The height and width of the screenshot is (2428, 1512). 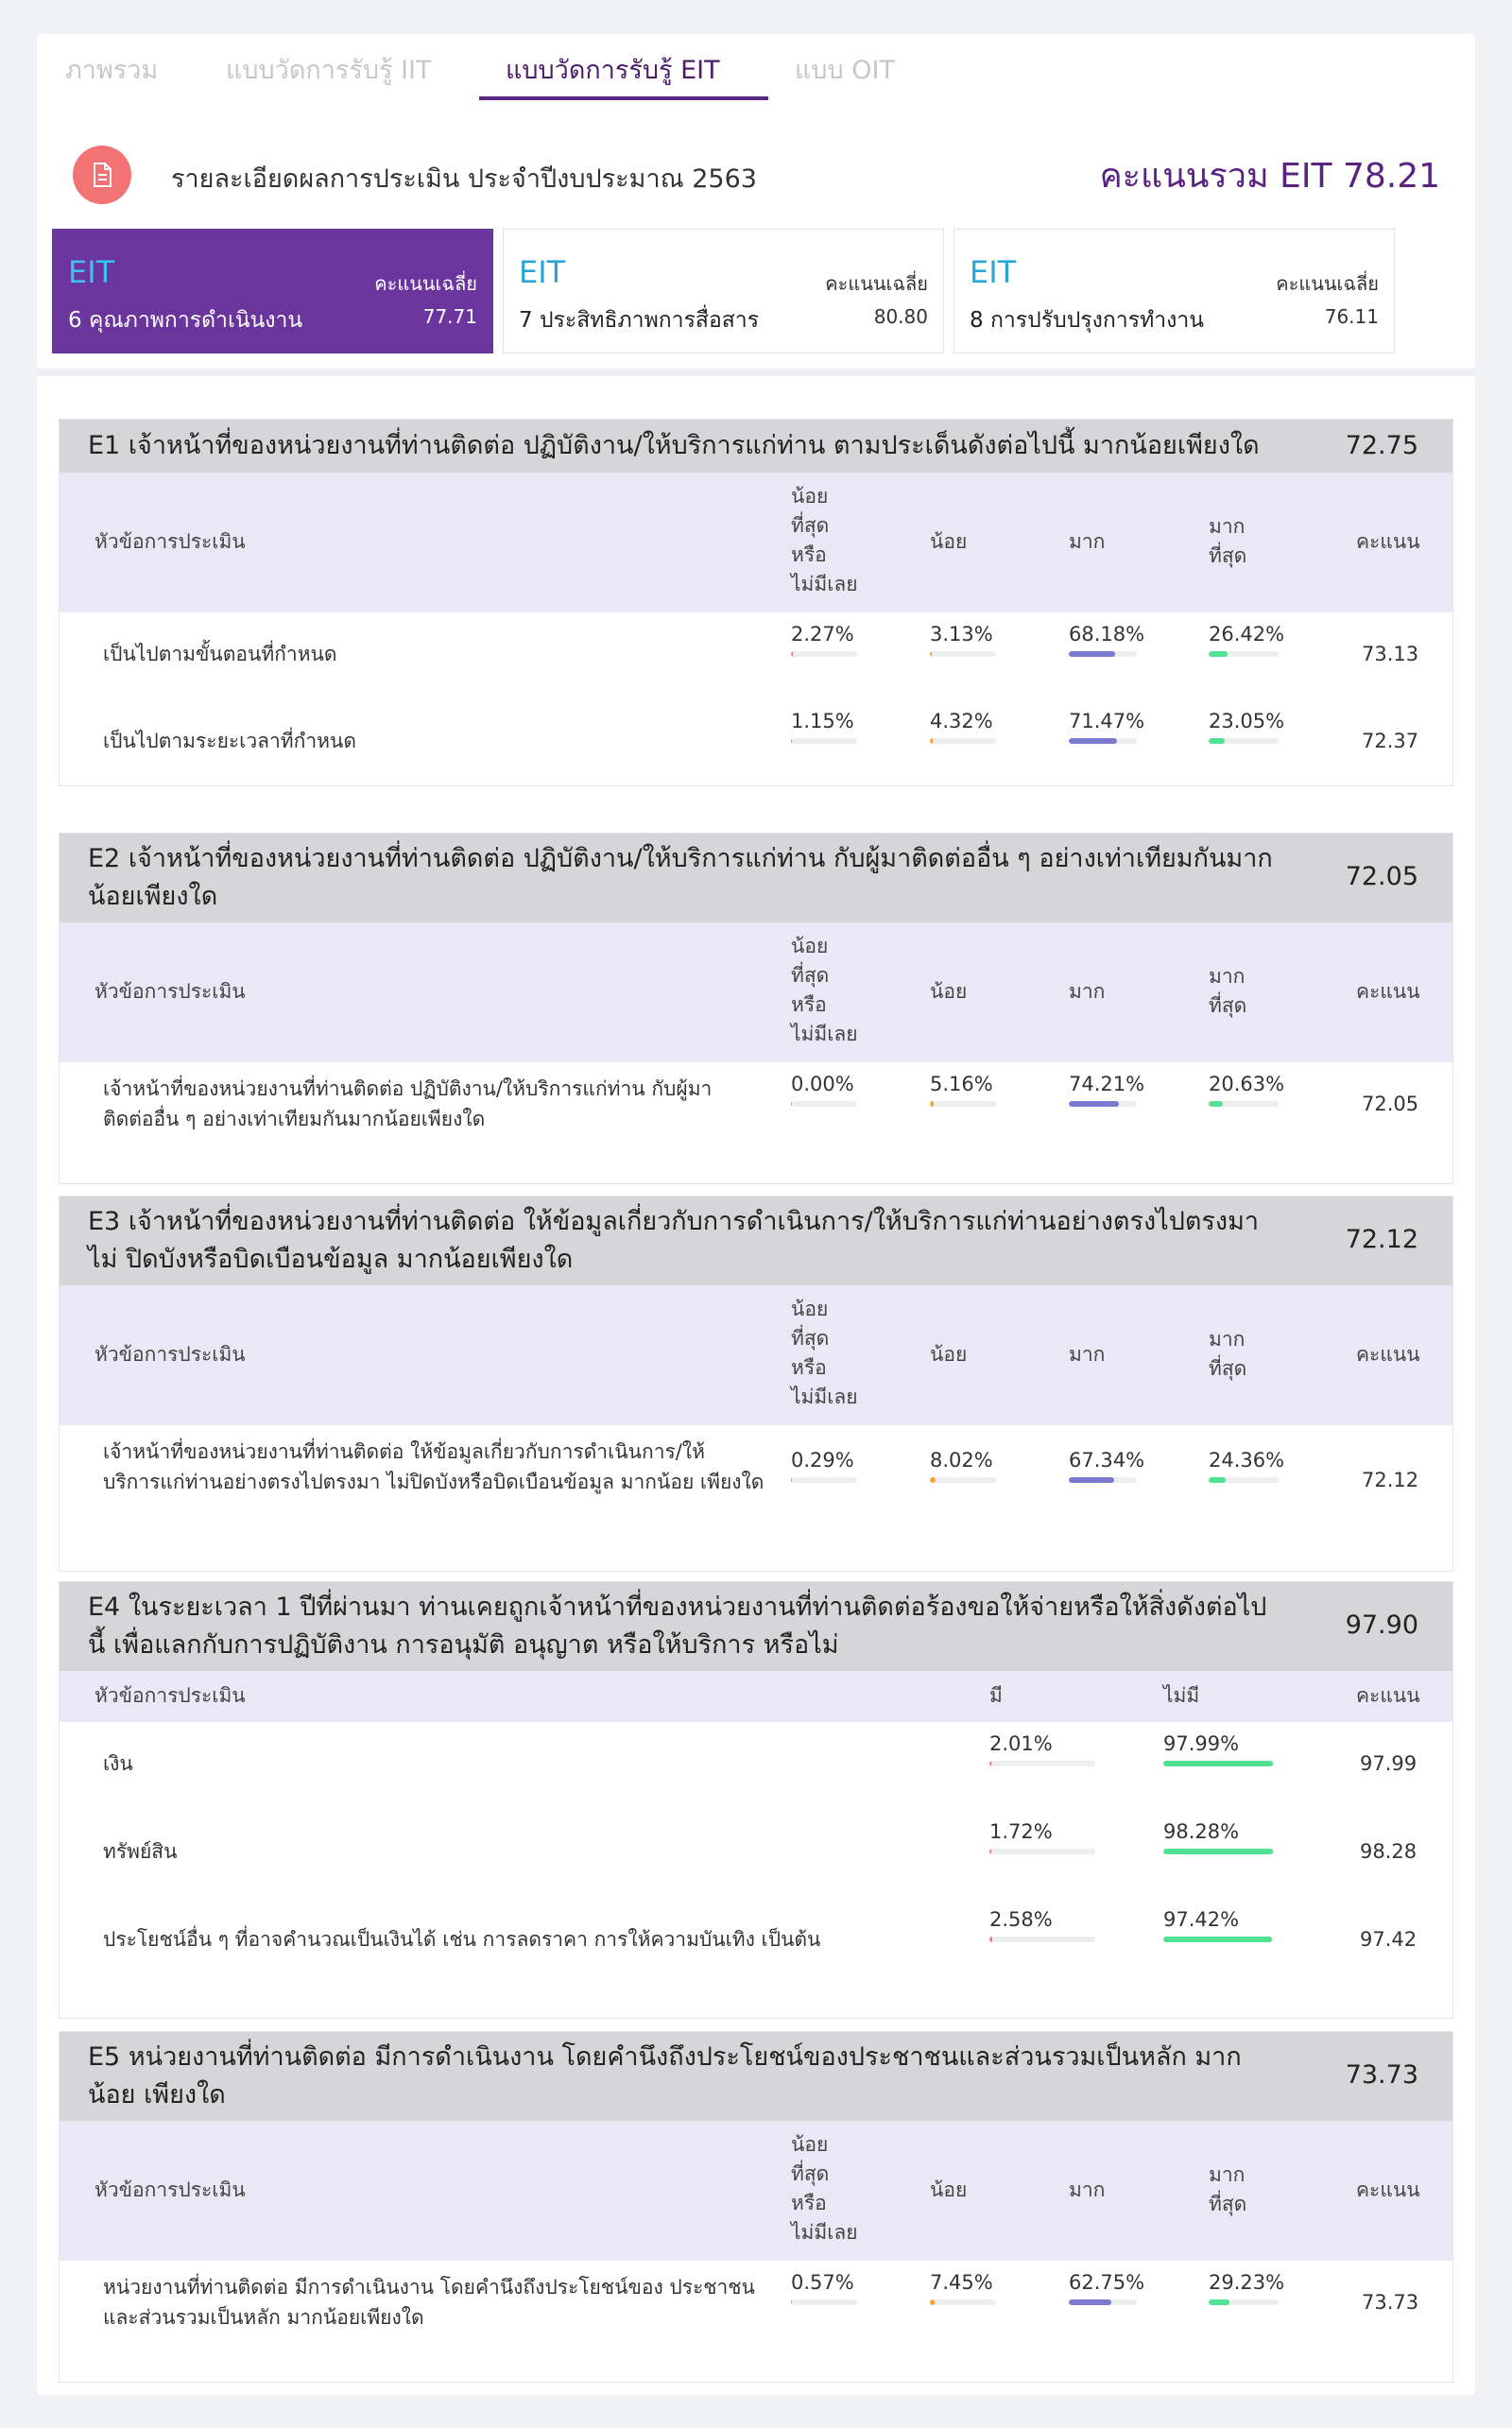 What do you see at coordinates (961, 634) in the screenshot?
I see `pct-value: 3.13%` at bounding box center [961, 634].